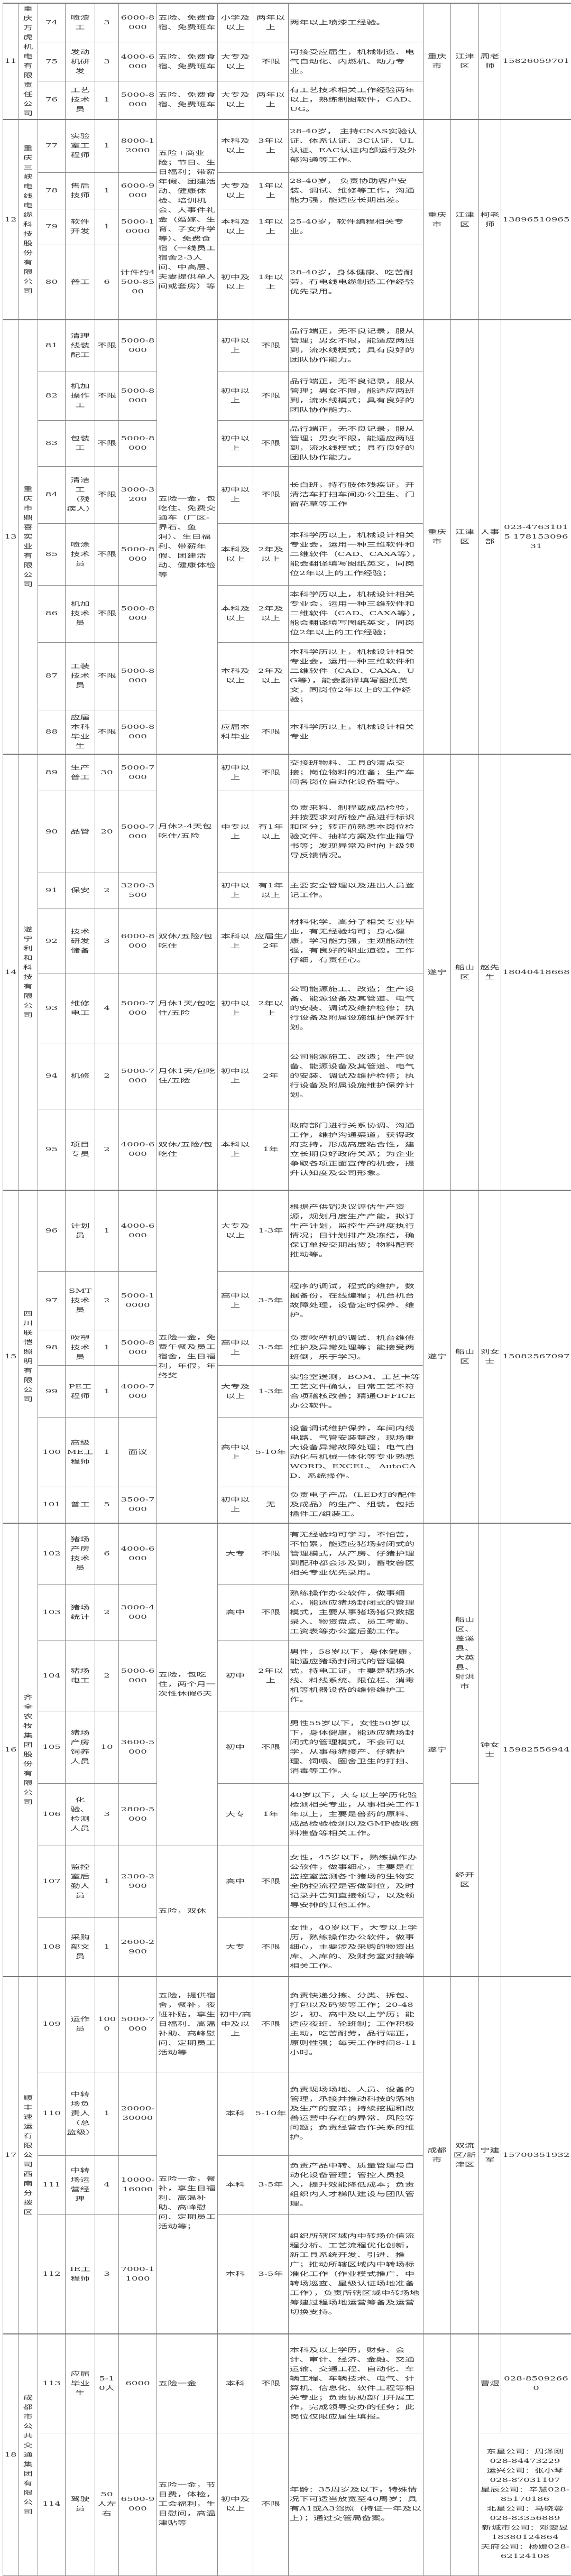 This screenshot has width=571, height=2576. What do you see at coordinates (10, 973) in the screenshot?
I see `company-number-text: 14` at bounding box center [10, 973].